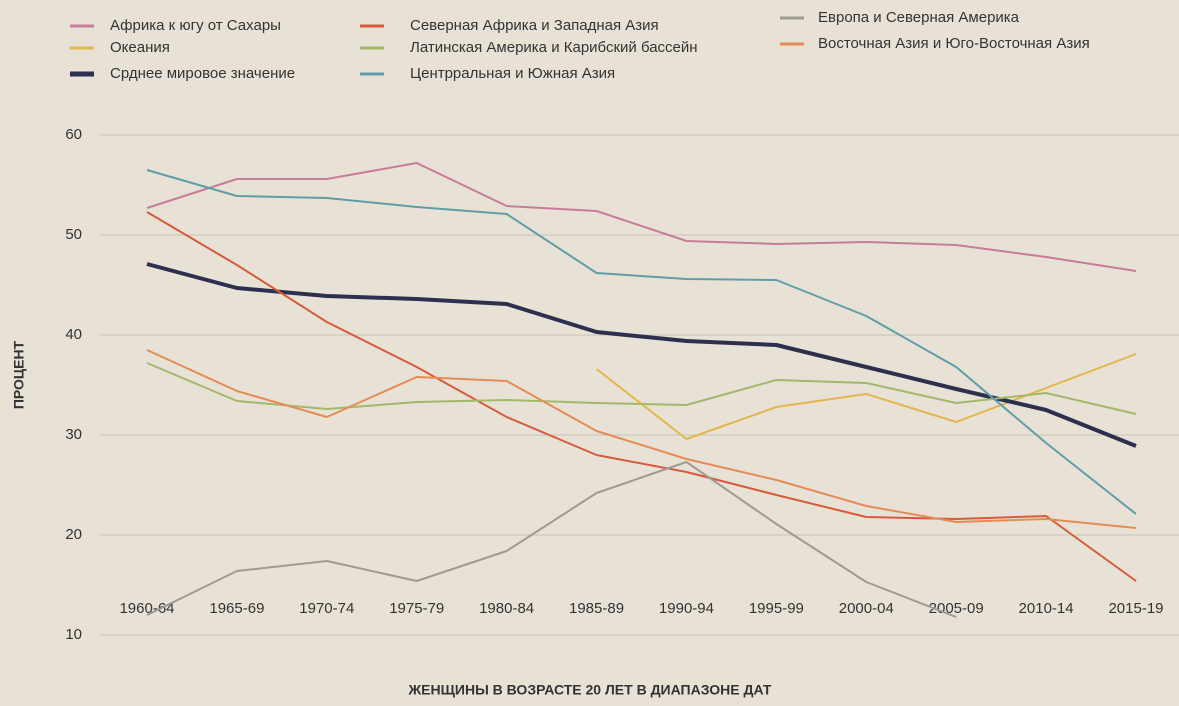  What do you see at coordinates (554, 47) in the screenshot?
I see `legend-label: Латинская Америка и Карибский бассейн` at bounding box center [554, 47].